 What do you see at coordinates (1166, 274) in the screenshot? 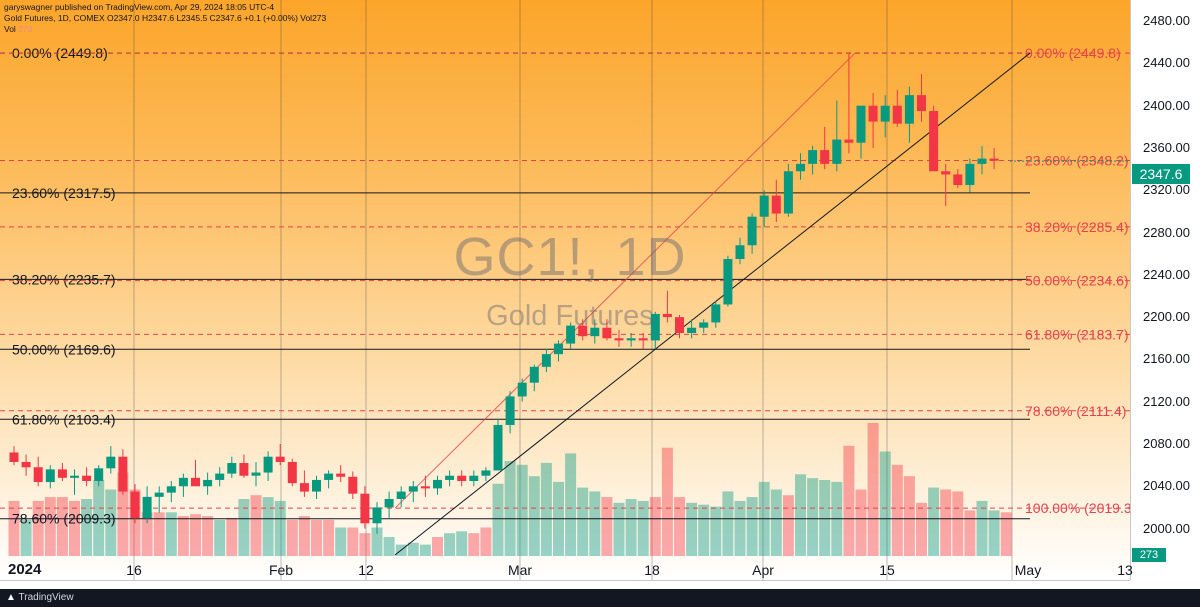
I see `price-tick-label: 2240.00` at bounding box center [1166, 274].